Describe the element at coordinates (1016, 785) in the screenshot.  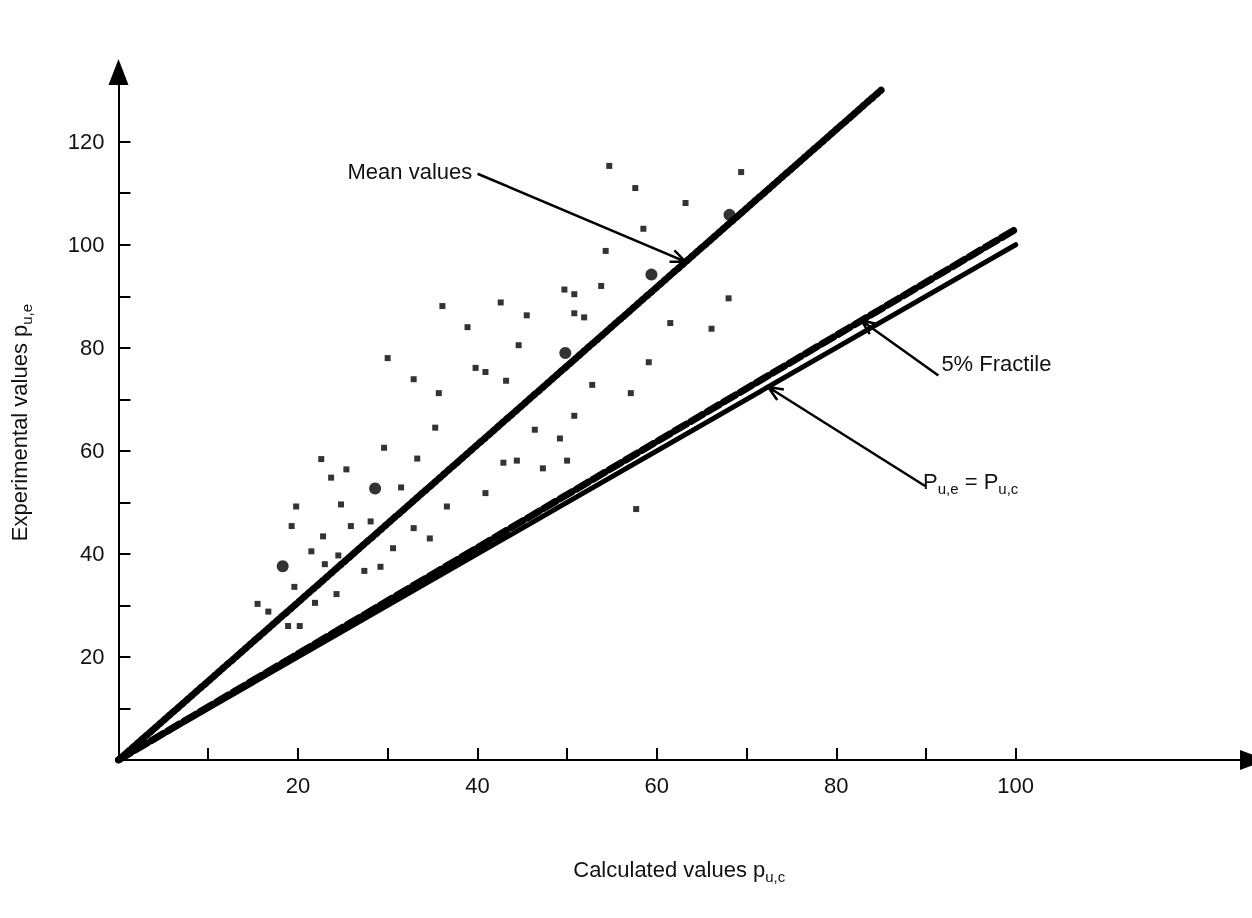
I see `x-tick-label: 100` at that location.